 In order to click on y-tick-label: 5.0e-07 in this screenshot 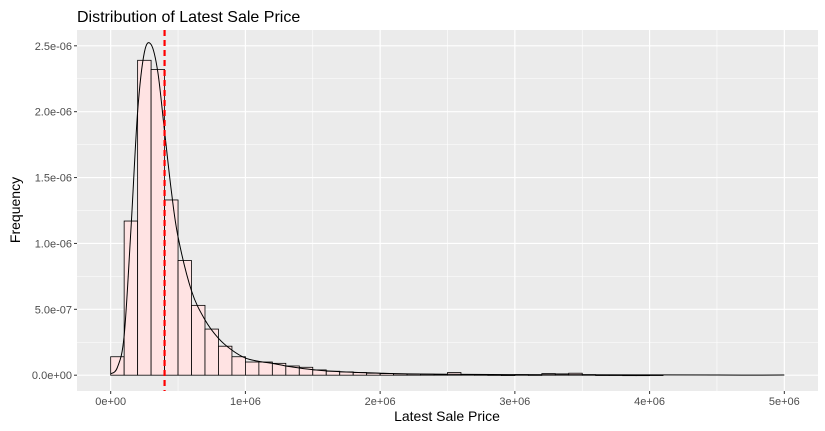, I will do `click(53, 310)`.